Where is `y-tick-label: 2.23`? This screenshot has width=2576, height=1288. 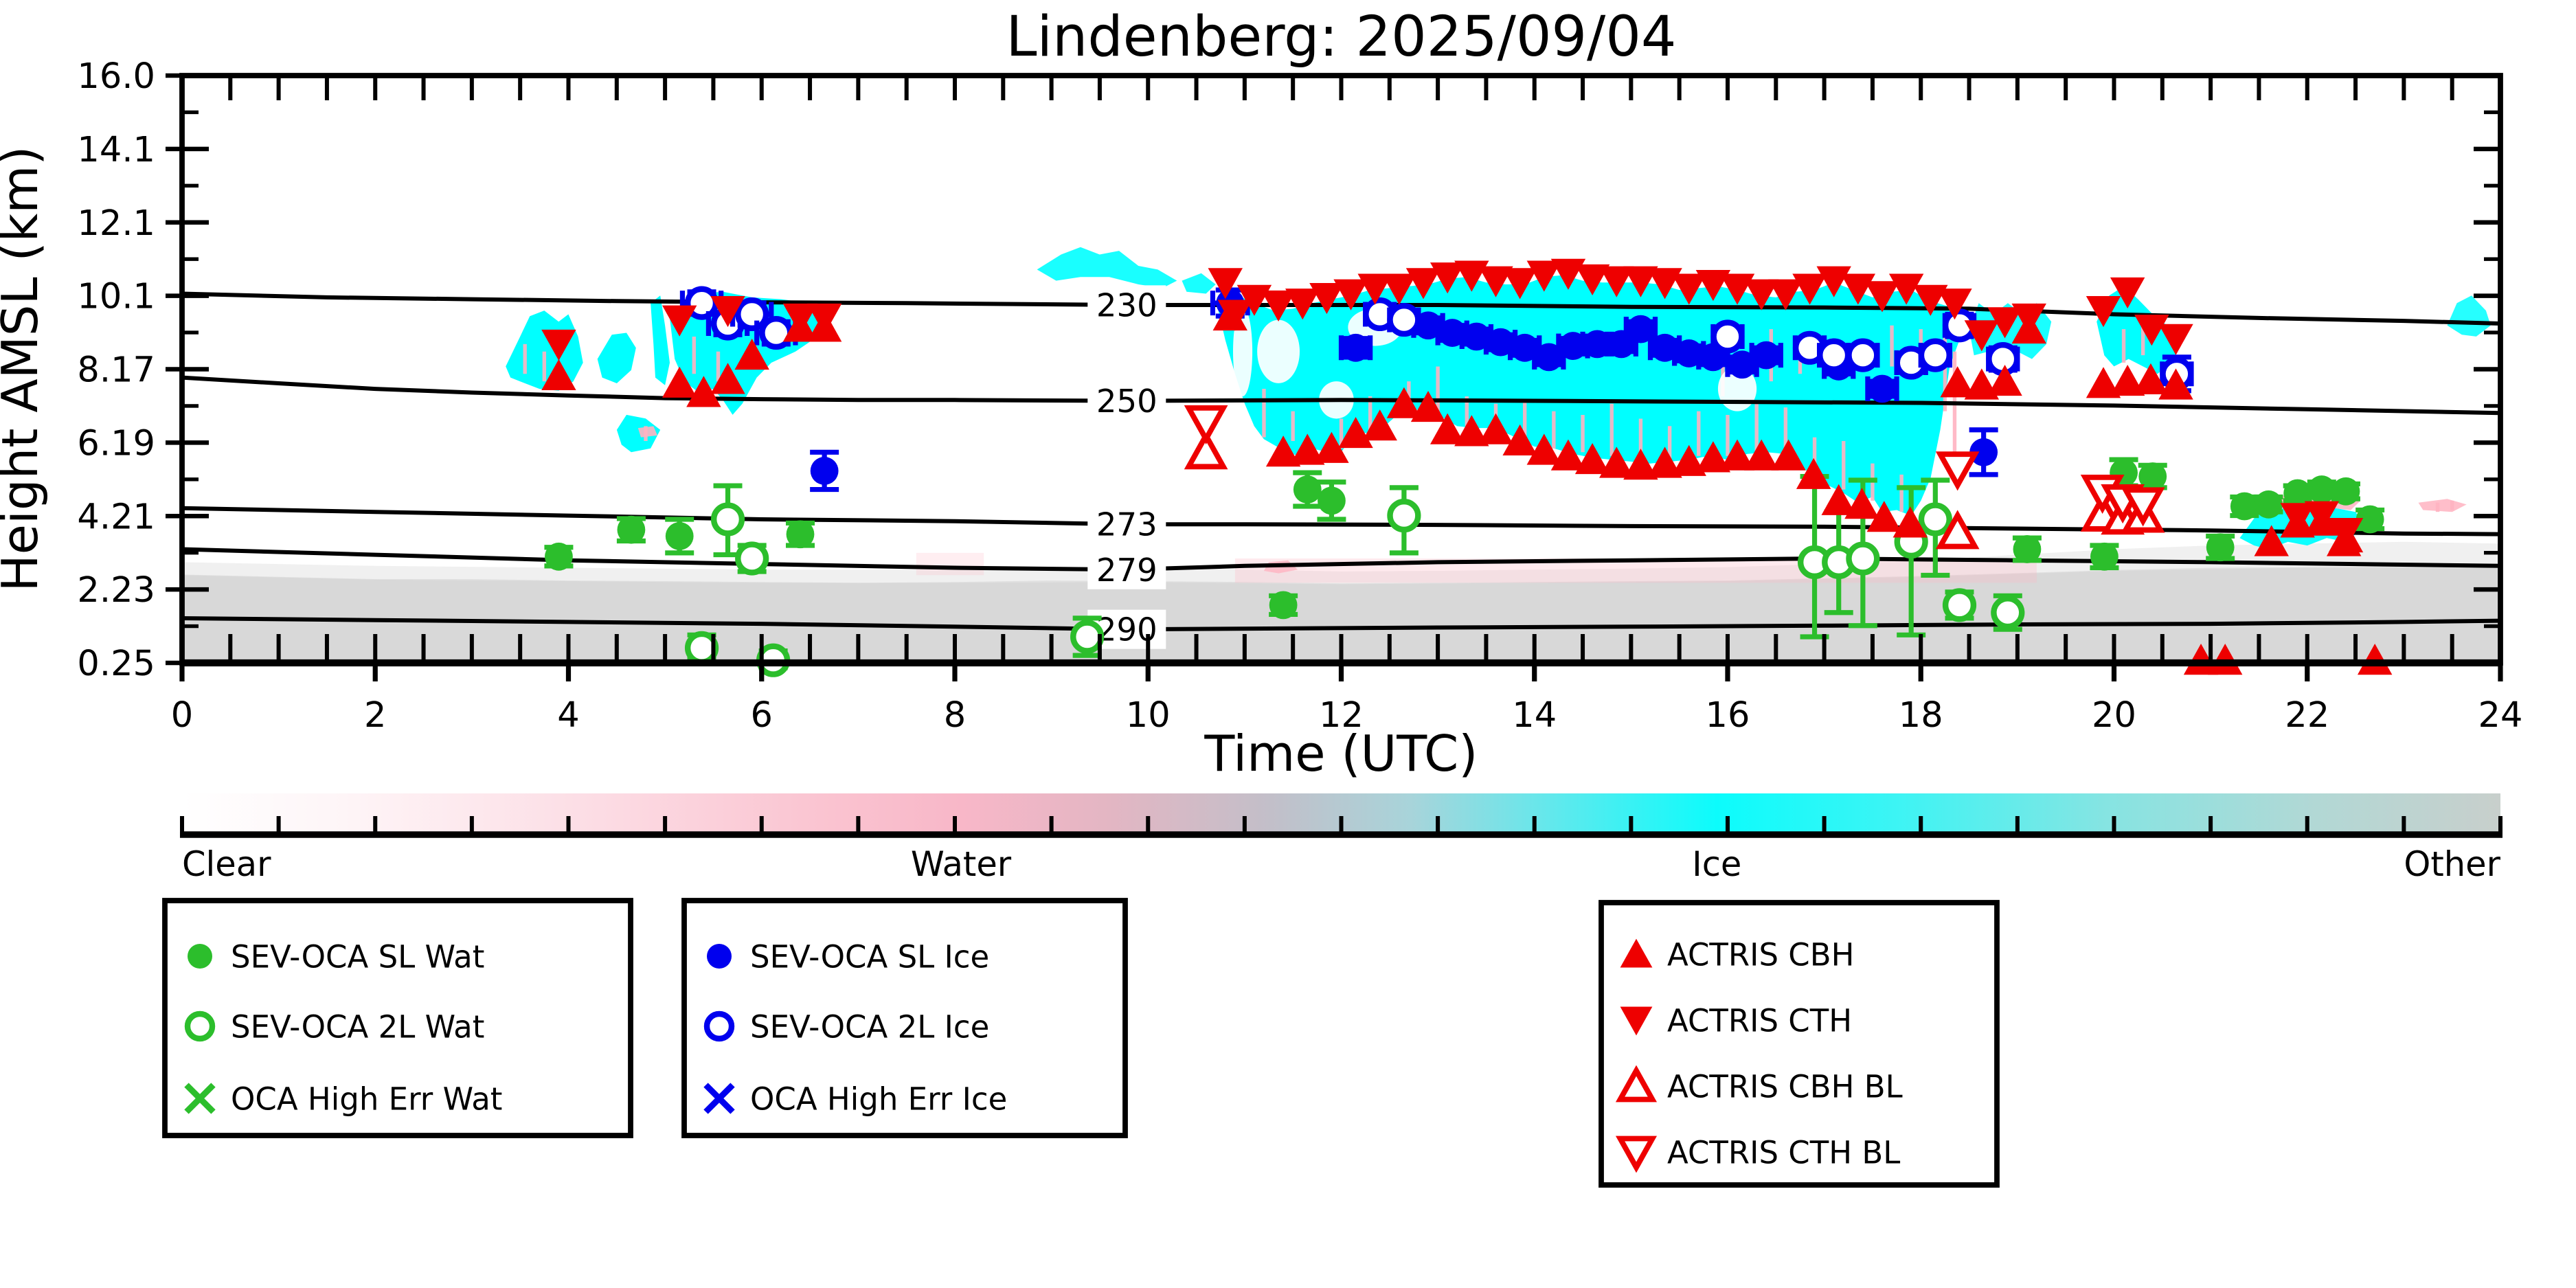 y-tick-label: 2.23 is located at coordinates (116, 590).